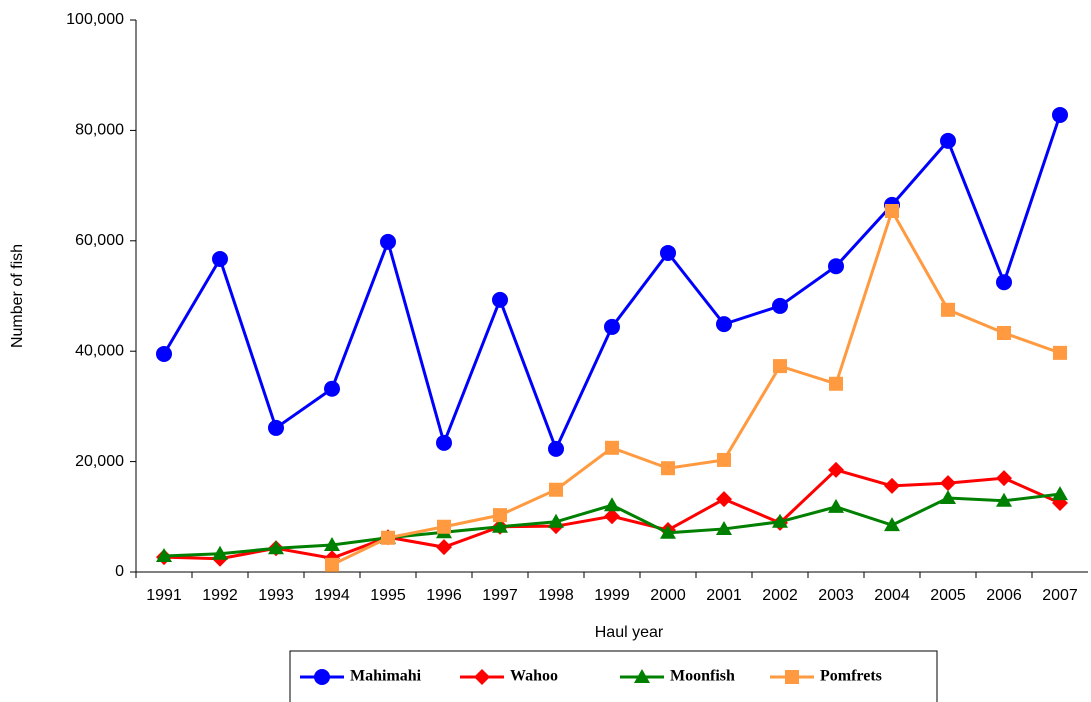  I want to click on legend-label: Mahimahi, so click(386, 676).